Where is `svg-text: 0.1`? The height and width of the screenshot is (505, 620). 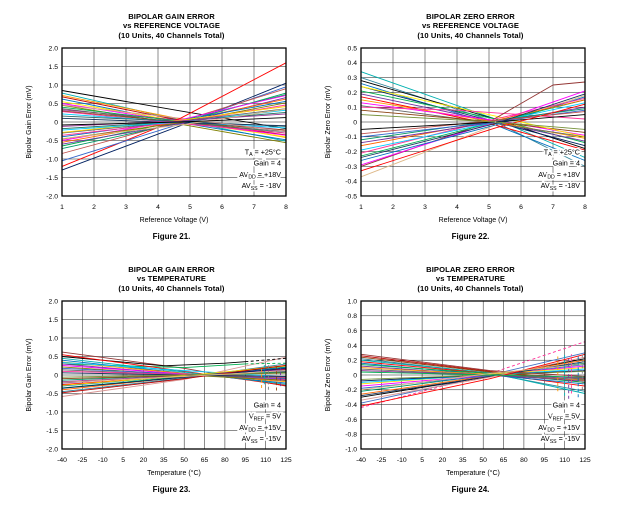 svg-text: 0.1 is located at coordinates (352, 107).